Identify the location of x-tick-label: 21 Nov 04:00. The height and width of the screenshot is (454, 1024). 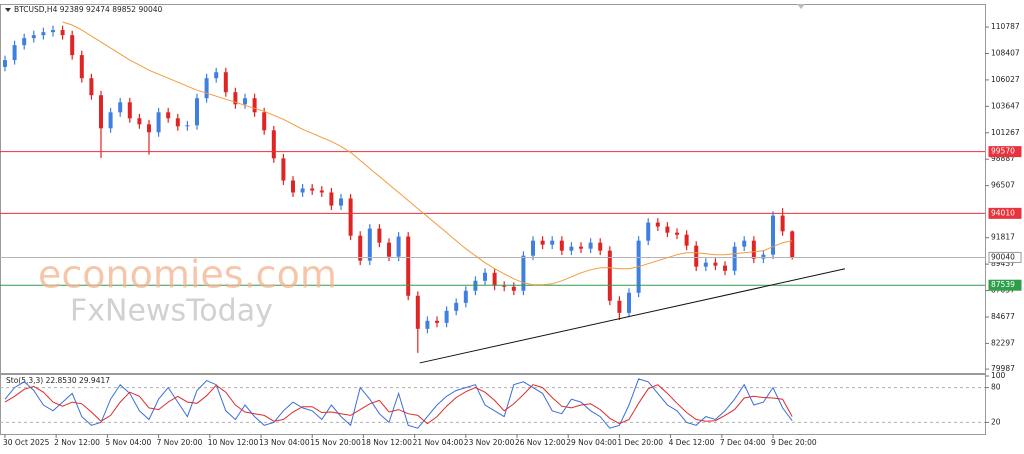
(438, 442).